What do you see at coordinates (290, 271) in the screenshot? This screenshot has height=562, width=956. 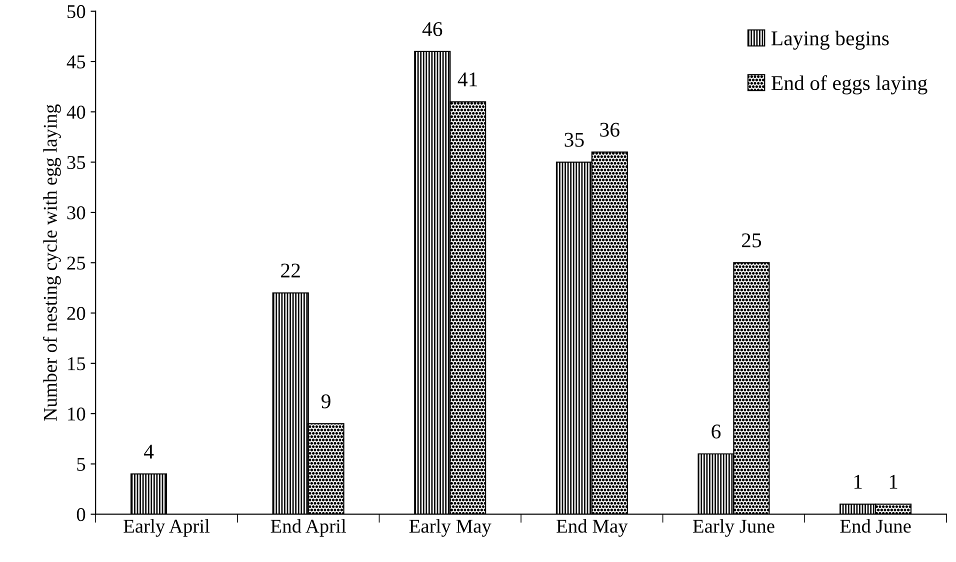 I see `data-label: 22` at bounding box center [290, 271].